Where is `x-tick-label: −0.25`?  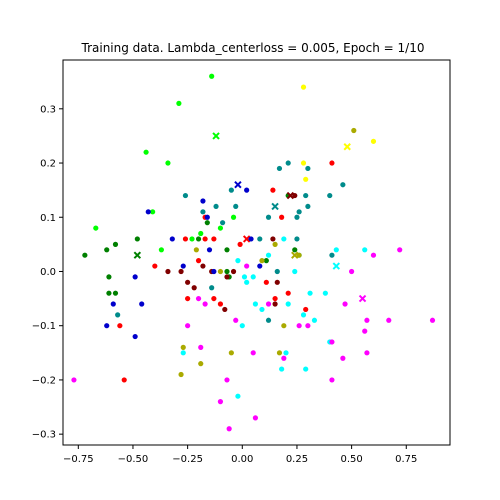 x-tick-label: −0.25 is located at coordinates (187, 459).